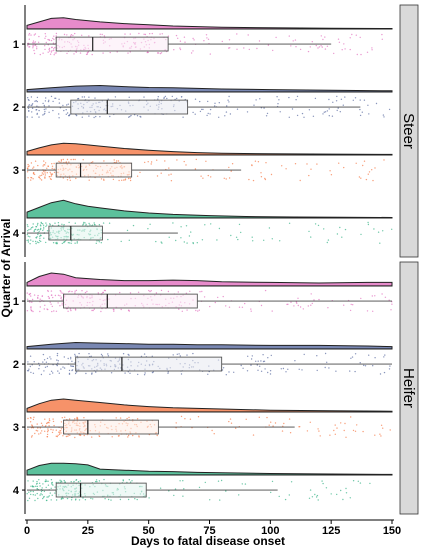 The width and height of the screenshot is (425, 550). I want to click on x-tick-label: 50, so click(149, 531).